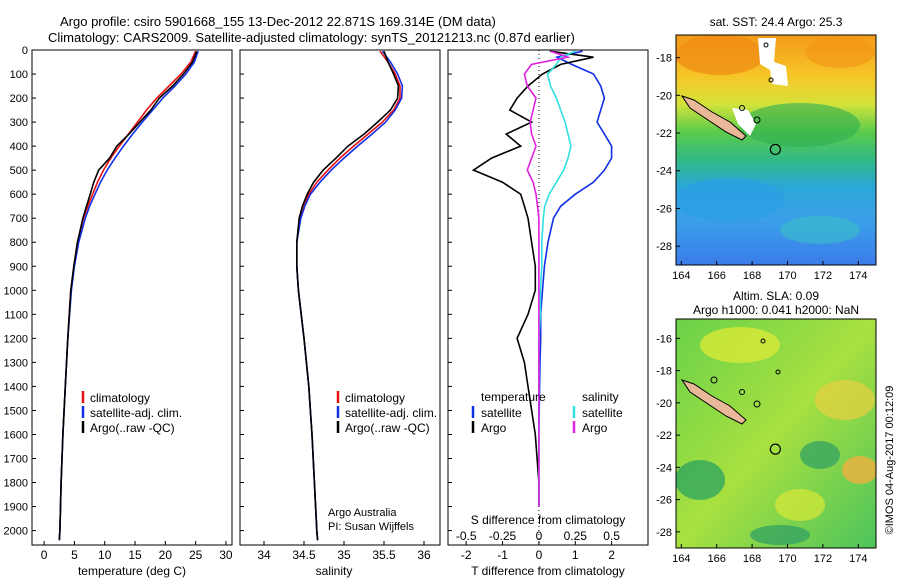 The height and width of the screenshot is (580, 900). Describe the element at coordinates (44, 555) in the screenshot. I see `x-tick-label: 0` at that location.